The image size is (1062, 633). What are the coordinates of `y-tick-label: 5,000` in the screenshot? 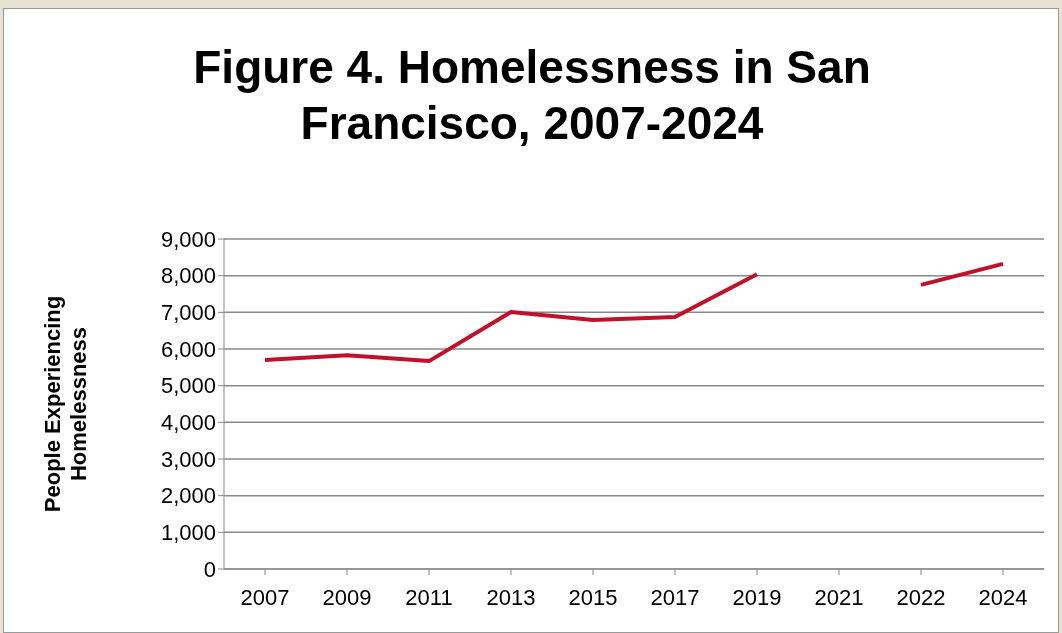 It's located at (188, 386).